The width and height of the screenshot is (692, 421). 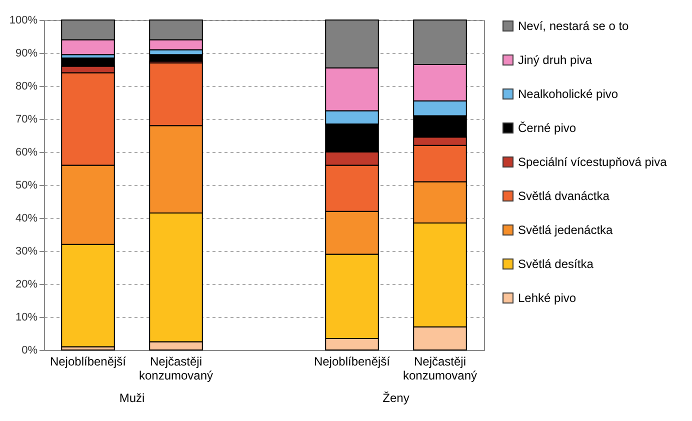 I want to click on legend-label: Neví, nestará se o to, so click(x=574, y=26).